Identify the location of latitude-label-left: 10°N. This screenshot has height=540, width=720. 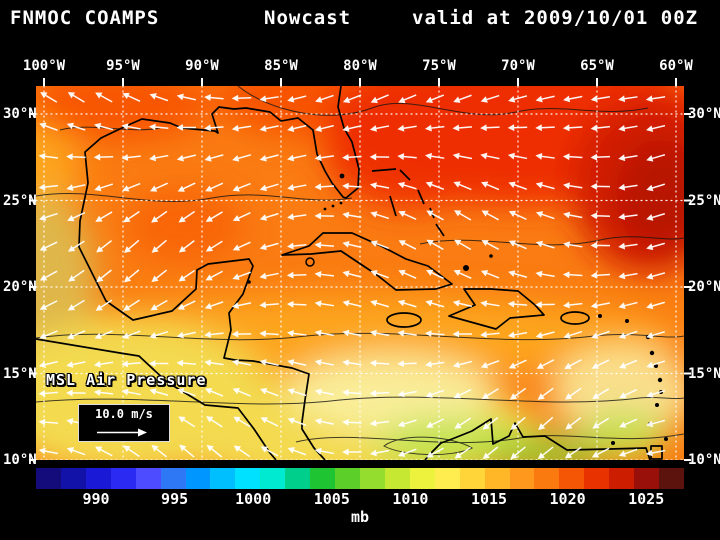
(20, 460).